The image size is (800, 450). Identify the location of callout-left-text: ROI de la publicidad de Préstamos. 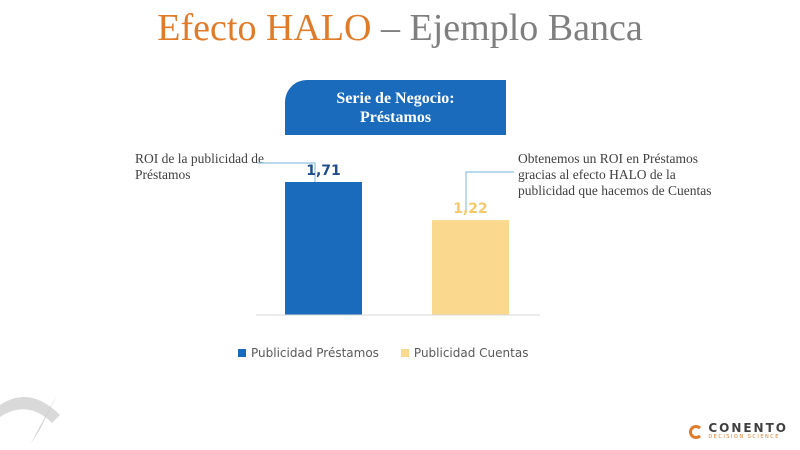
(199, 166).